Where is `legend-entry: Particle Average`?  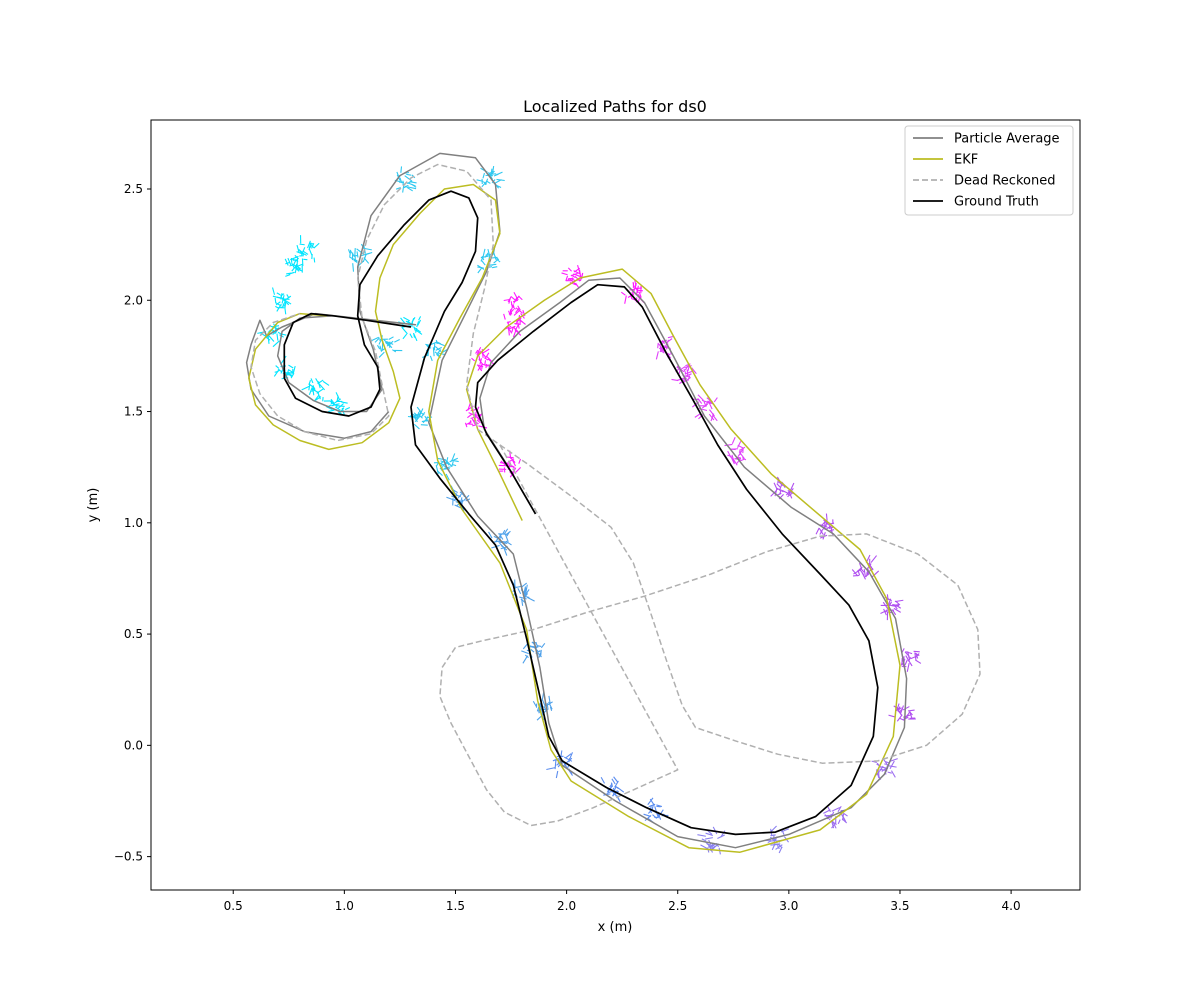
legend-entry: Particle Average is located at coordinates (986, 139).